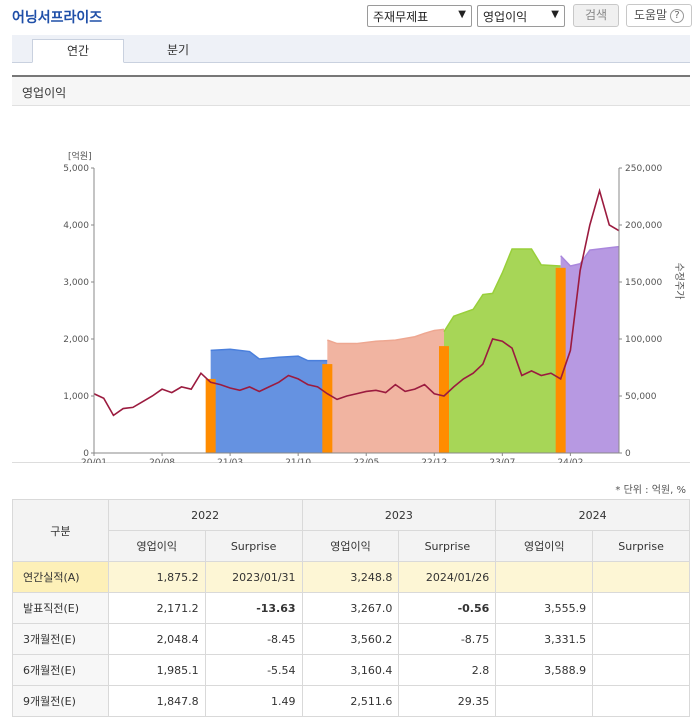 The width and height of the screenshot is (698, 724). Describe the element at coordinates (679, 281) in the screenshot. I see `y-axis-right-label: 수정주가` at that location.